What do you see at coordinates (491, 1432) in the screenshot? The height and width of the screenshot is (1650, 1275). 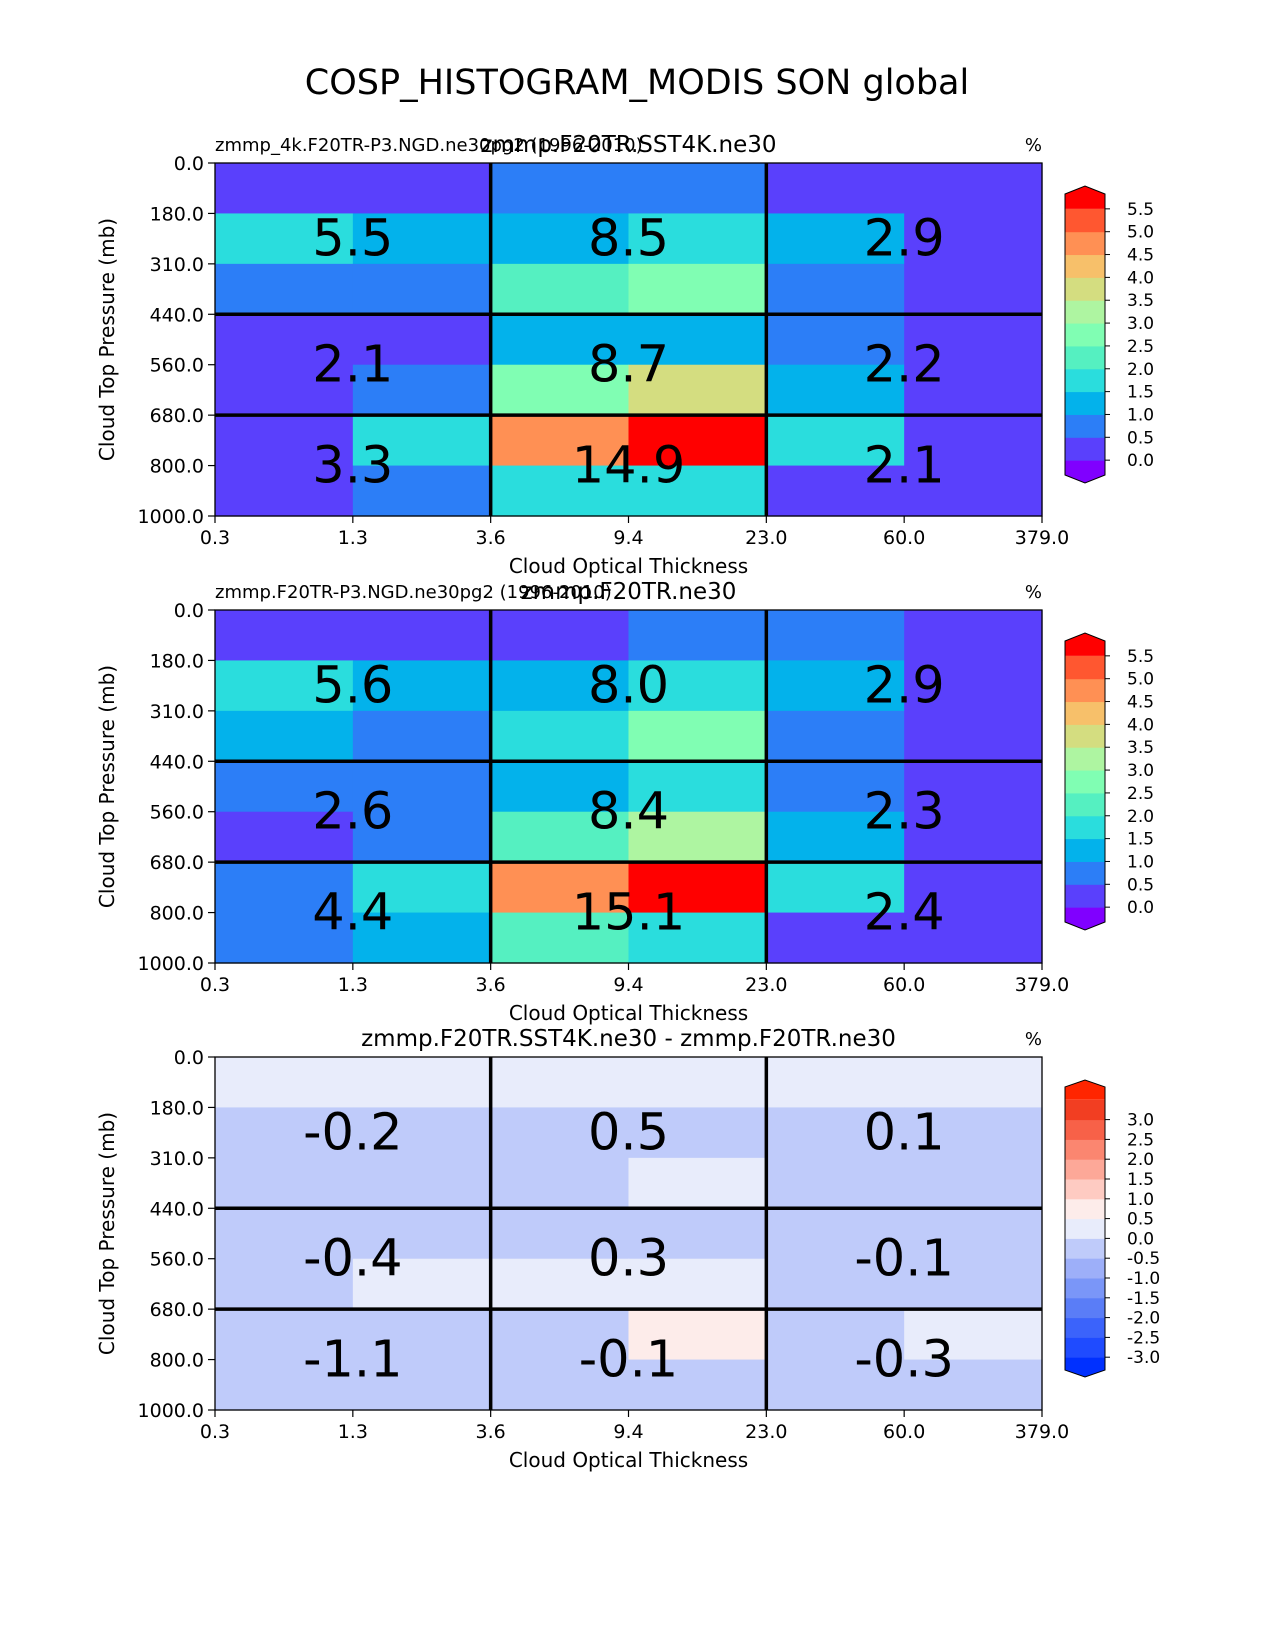 I see `x-tick-label: 3.6` at bounding box center [491, 1432].